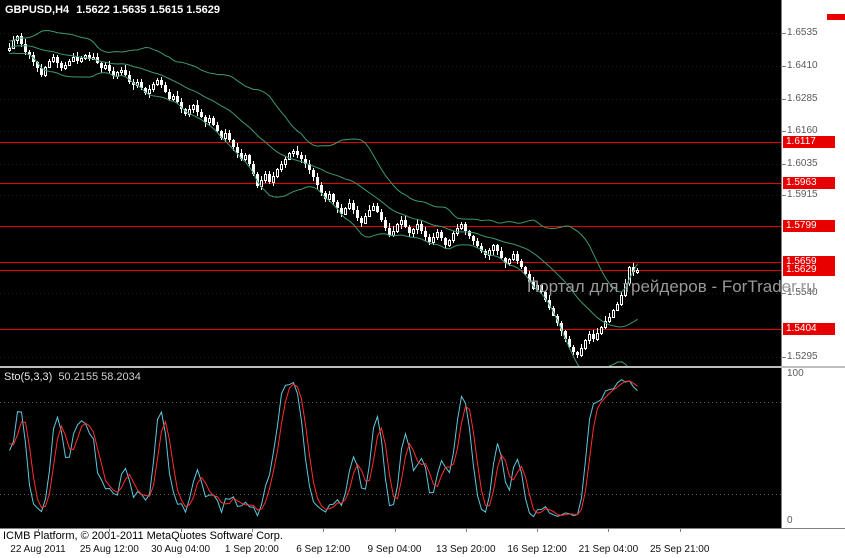 This screenshot has height=558, width=845. I want to click on stochastic-title: Sto(5,3,3) 50.2155 58.2034, so click(72, 377).